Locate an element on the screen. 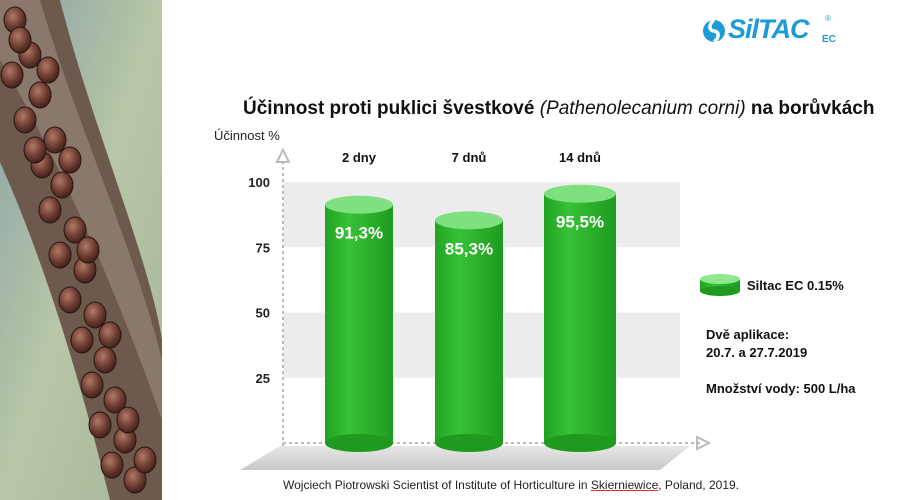  y-tick-label: 50 is located at coordinates (263, 313).